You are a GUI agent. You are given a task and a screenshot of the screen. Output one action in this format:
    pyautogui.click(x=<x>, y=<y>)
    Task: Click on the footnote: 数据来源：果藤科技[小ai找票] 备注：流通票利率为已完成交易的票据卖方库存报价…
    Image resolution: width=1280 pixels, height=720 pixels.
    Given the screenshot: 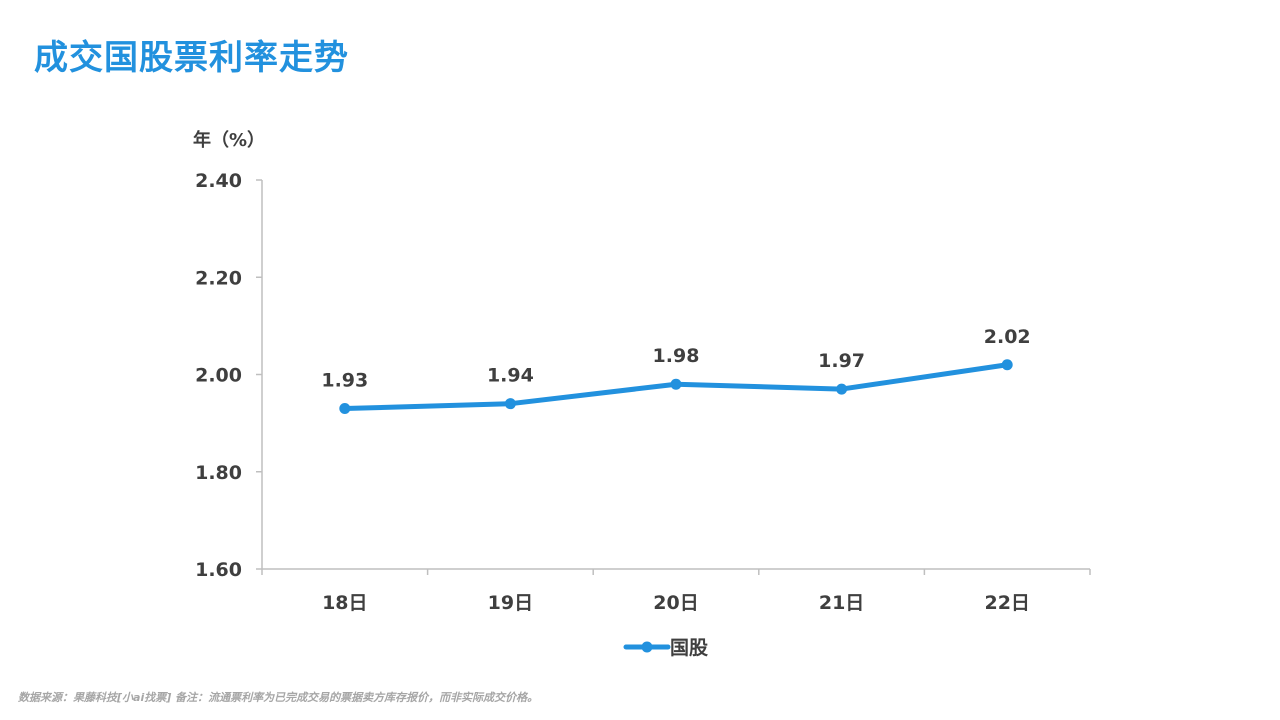 What is the action you would take?
    pyautogui.click(x=278, y=697)
    